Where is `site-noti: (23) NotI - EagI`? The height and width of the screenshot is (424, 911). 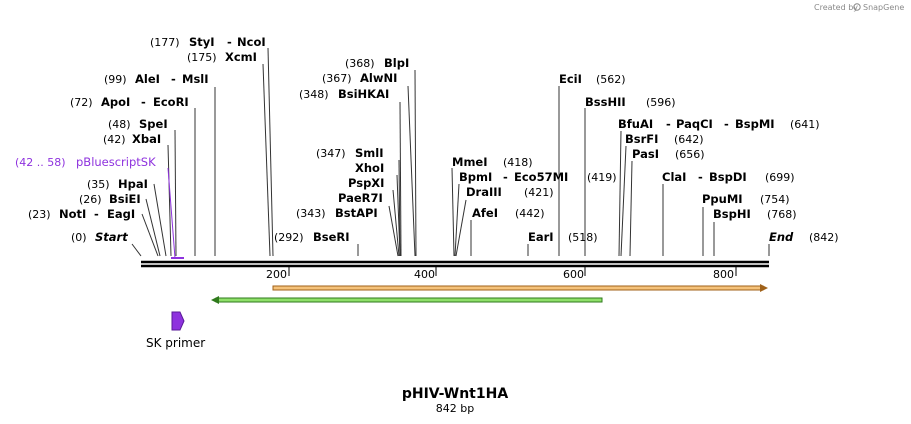
site-noti: (23) NotI - EagI is located at coordinates (81, 214).